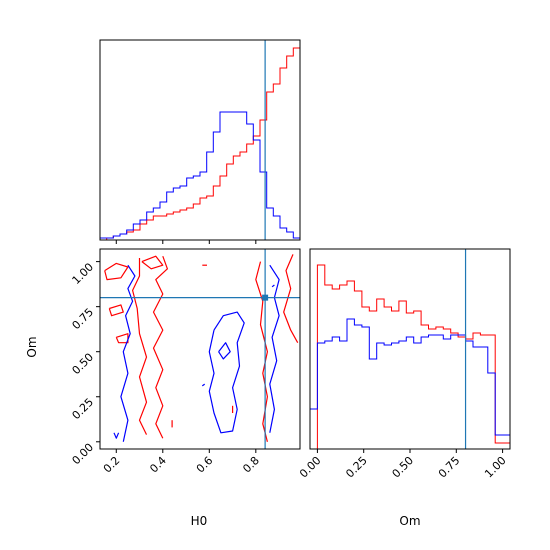 The width and height of the screenshot is (550, 550). I want to click on contour-lines, so click(201, 348).